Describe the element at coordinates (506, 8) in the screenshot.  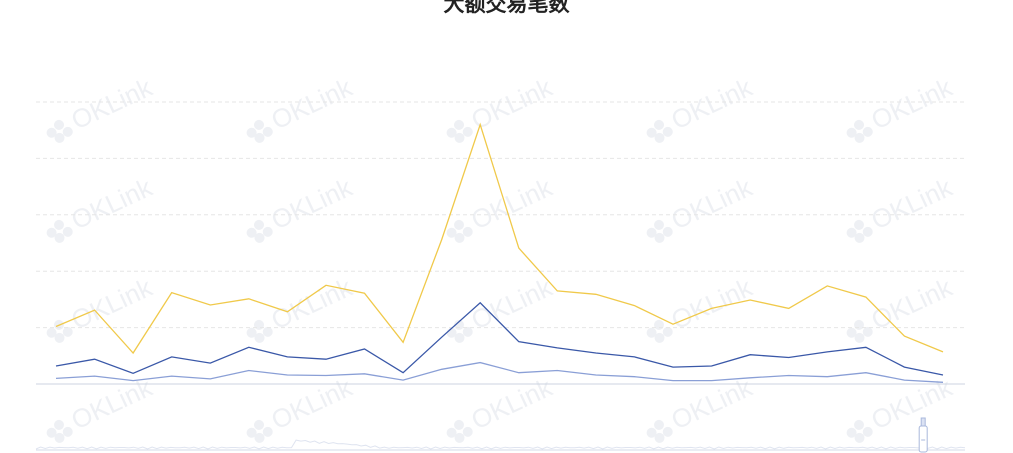
I see `chart-title: 大额交易笔数` at that location.